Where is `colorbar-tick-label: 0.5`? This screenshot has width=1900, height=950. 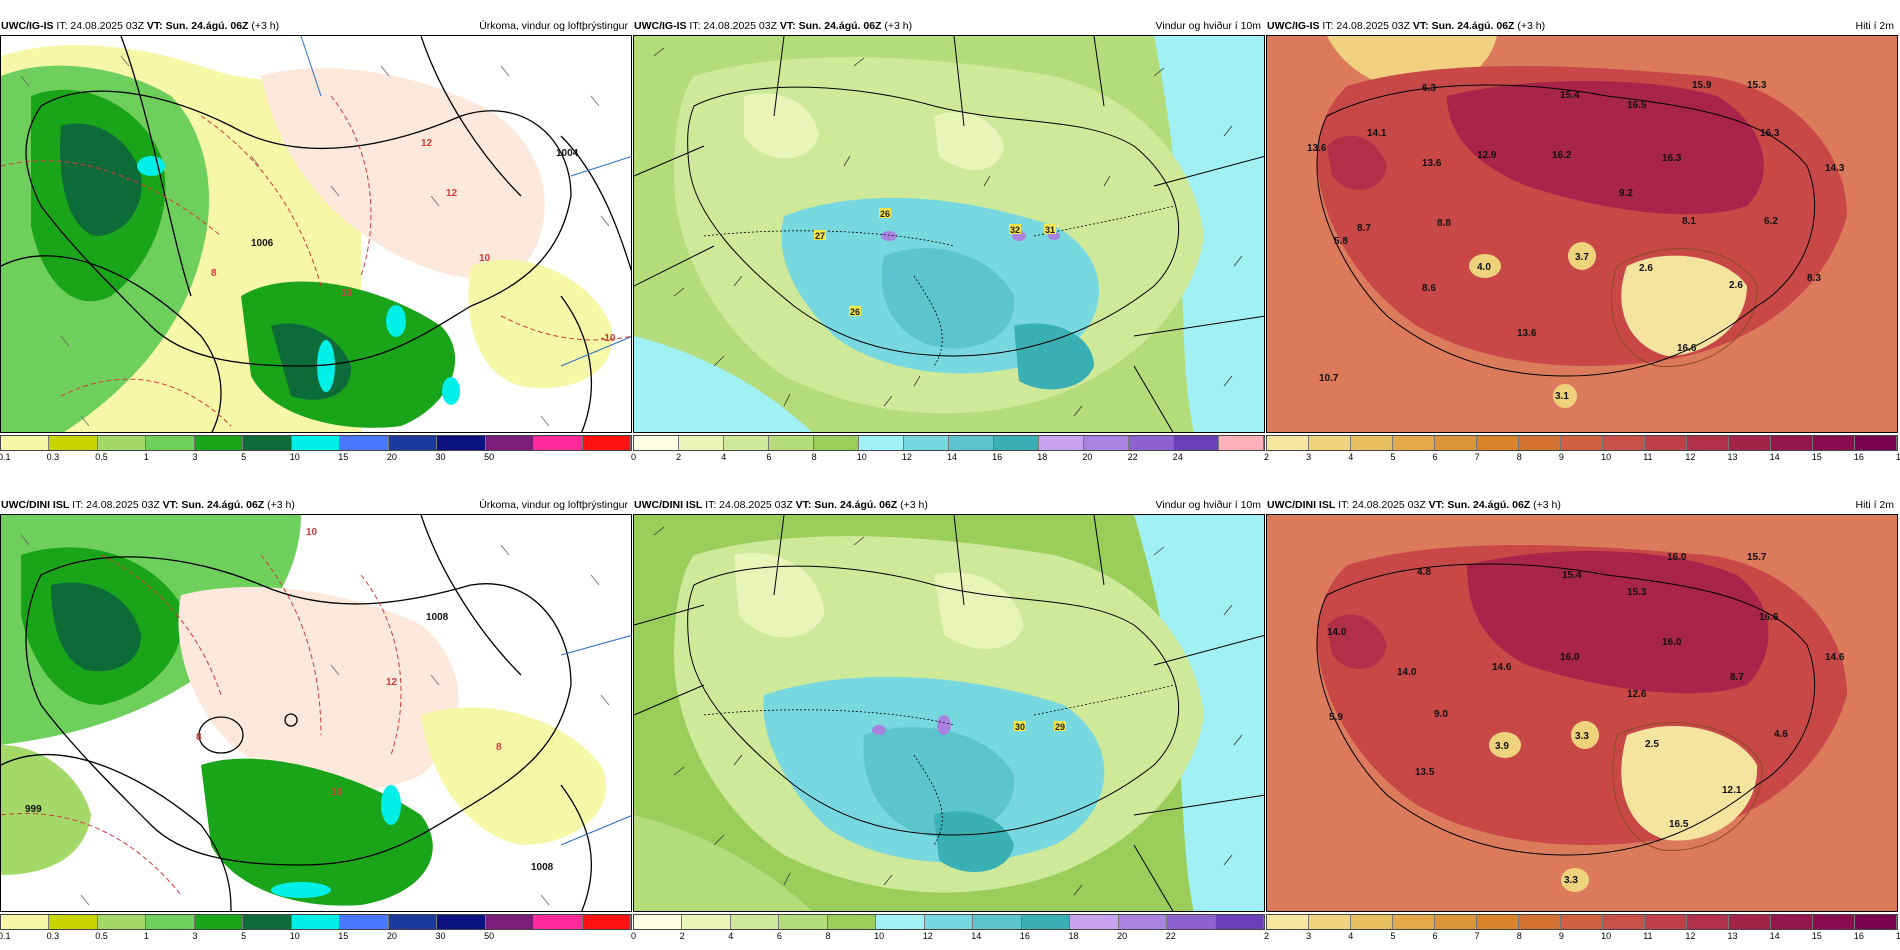 colorbar-tick-label: 0.5 is located at coordinates (101, 936).